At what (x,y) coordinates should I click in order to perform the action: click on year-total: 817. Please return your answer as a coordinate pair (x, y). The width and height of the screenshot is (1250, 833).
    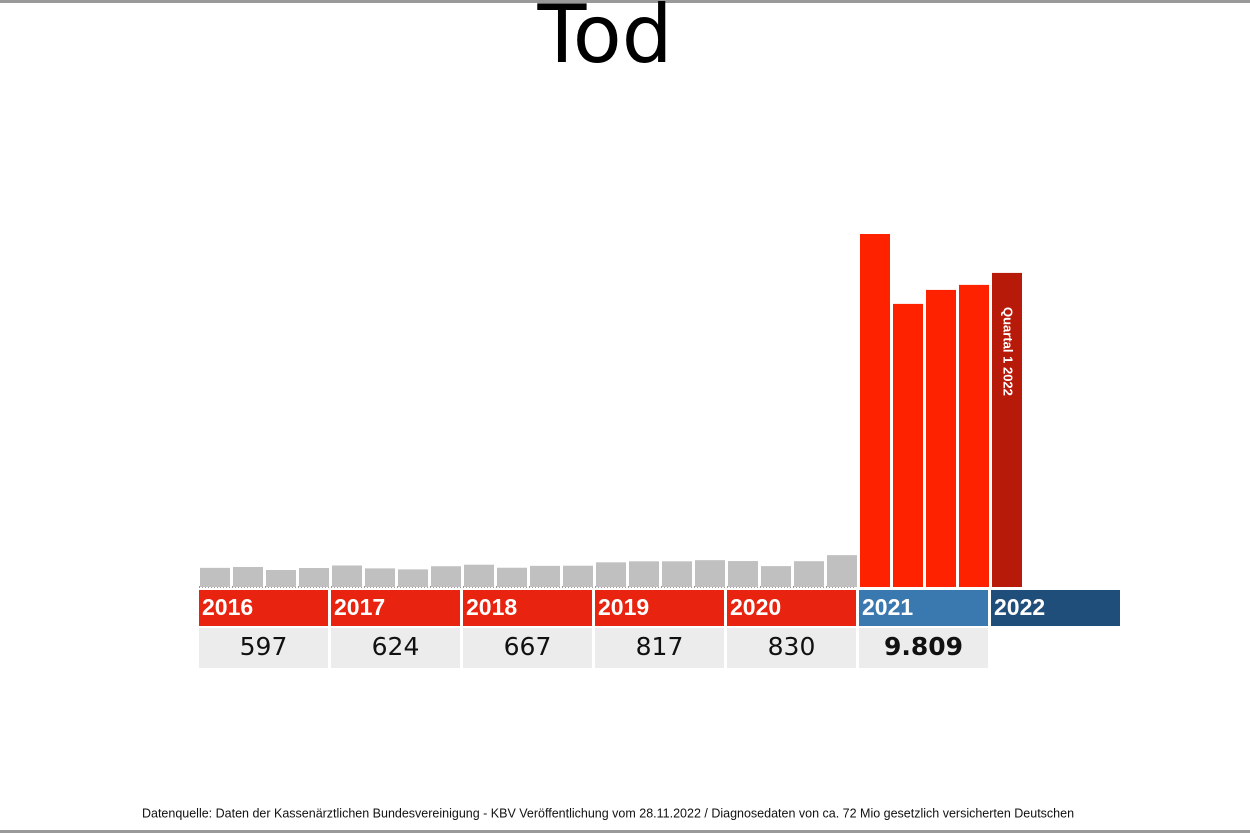
    Looking at the image, I should click on (660, 646).